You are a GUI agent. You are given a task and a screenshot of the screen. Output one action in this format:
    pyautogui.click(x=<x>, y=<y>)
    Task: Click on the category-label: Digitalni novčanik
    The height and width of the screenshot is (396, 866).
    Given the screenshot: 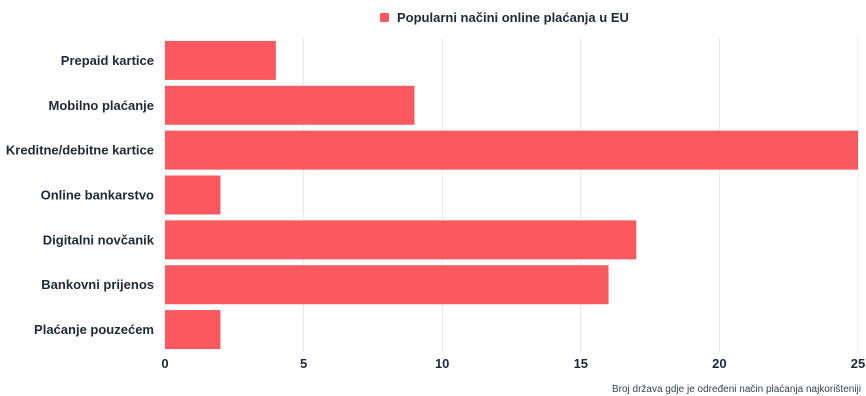 What is the action you would take?
    pyautogui.click(x=99, y=239)
    